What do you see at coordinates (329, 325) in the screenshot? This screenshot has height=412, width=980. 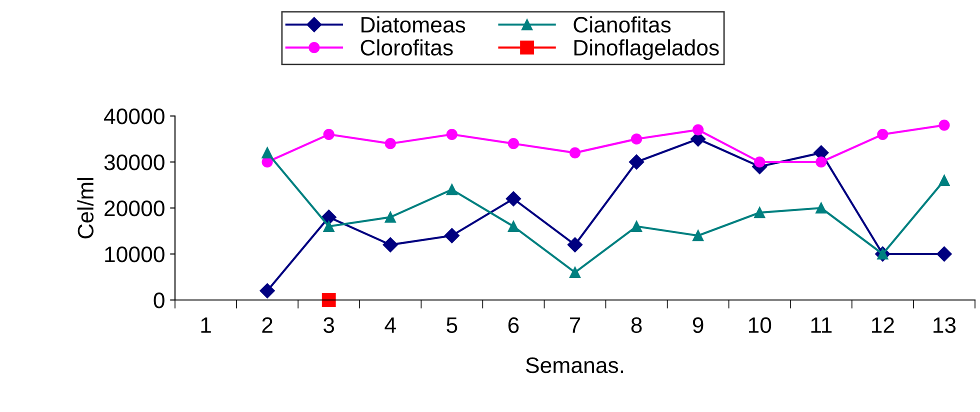 I see `x-tick-label: 3` at bounding box center [329, 325].